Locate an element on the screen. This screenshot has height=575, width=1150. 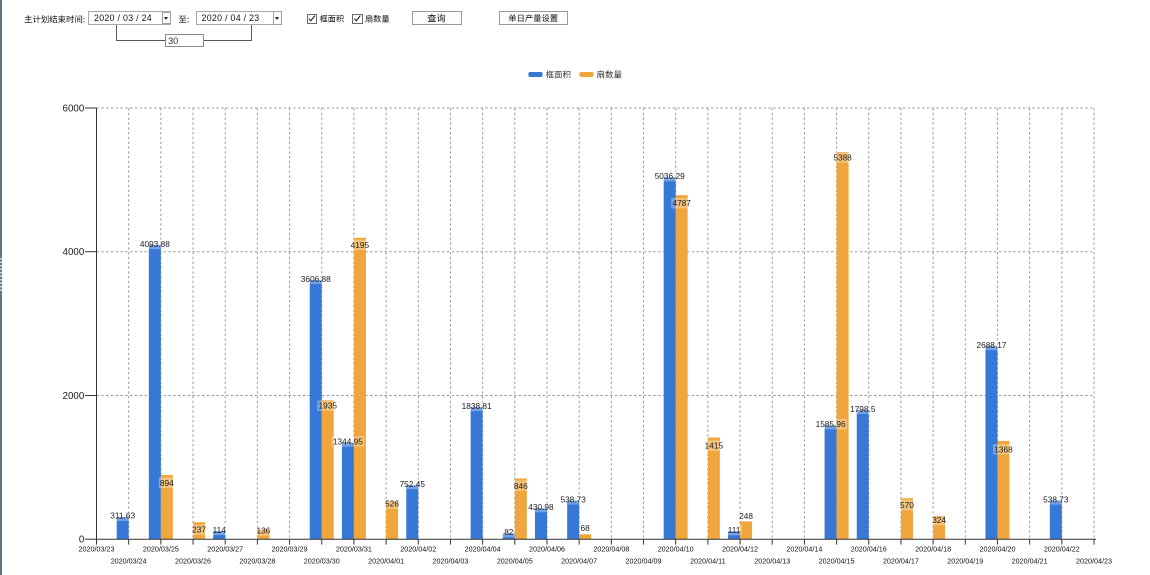
svg-text: 2020/04/02 is located at coordinates (418, 548).